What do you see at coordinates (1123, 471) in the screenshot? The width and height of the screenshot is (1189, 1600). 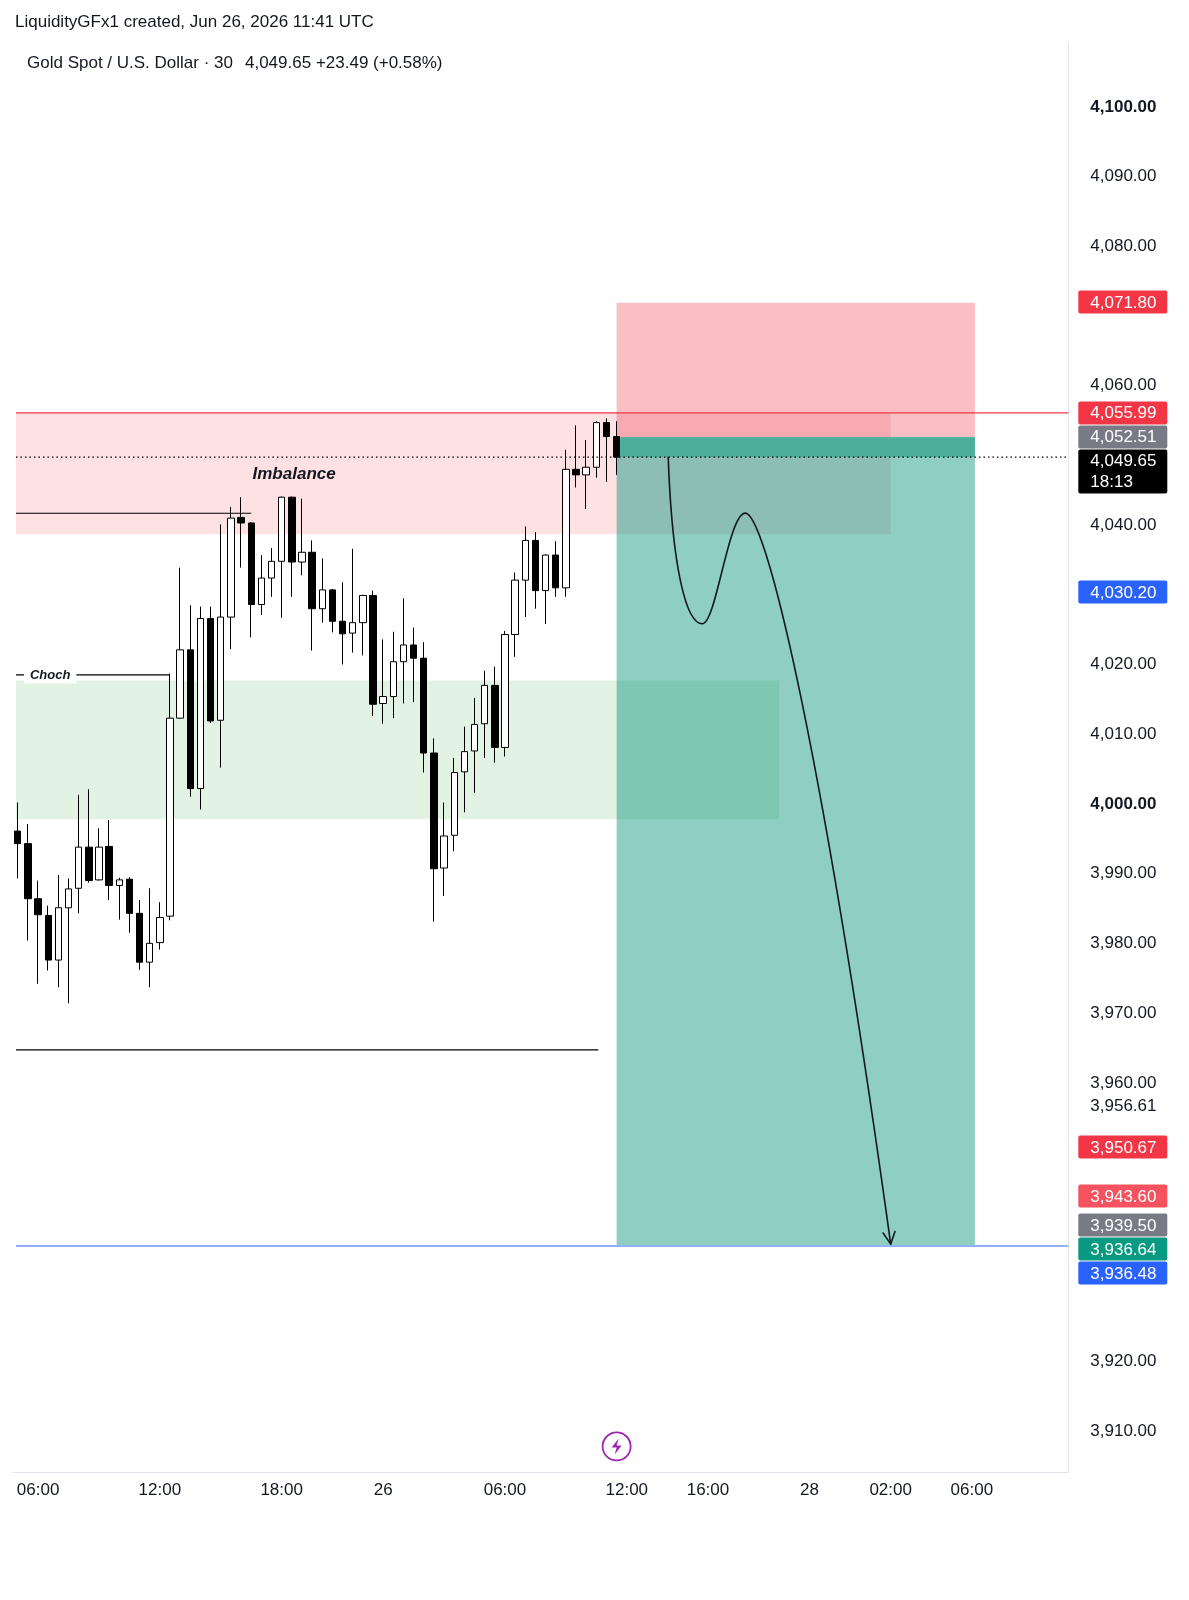 I see `ref-line-label: 4,049.65 18:13` at bounding box center [1123, 471].